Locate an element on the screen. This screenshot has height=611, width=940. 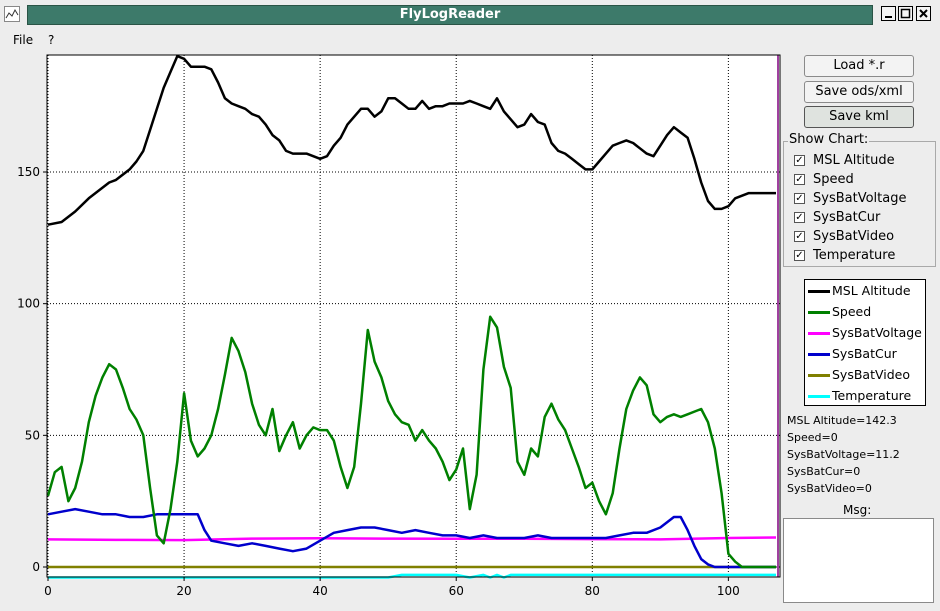
title-bar: FlyLogReader is located at coordinates (470, 15).